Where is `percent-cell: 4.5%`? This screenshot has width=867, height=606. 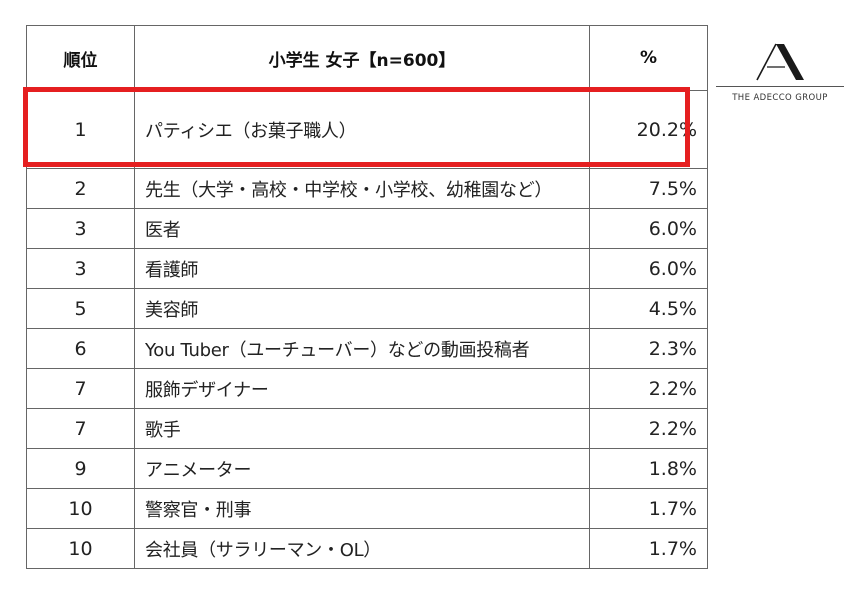
percent-cell: 4.5% is located at coordinates (648, 308).